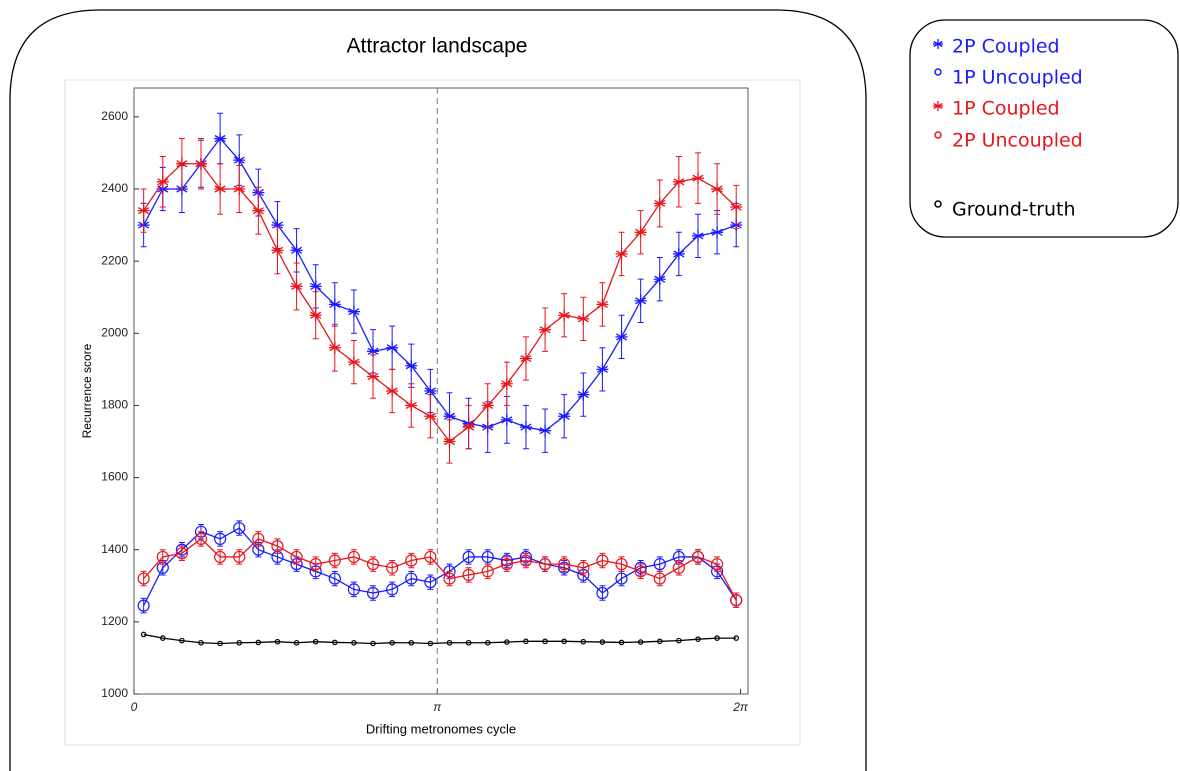 This screenshot has height=771, width=1180. What do you see at coordinates (437, 46) in the screenshot?
I see `chart-title: Attractor landscape` at bounding box center [437, 46].